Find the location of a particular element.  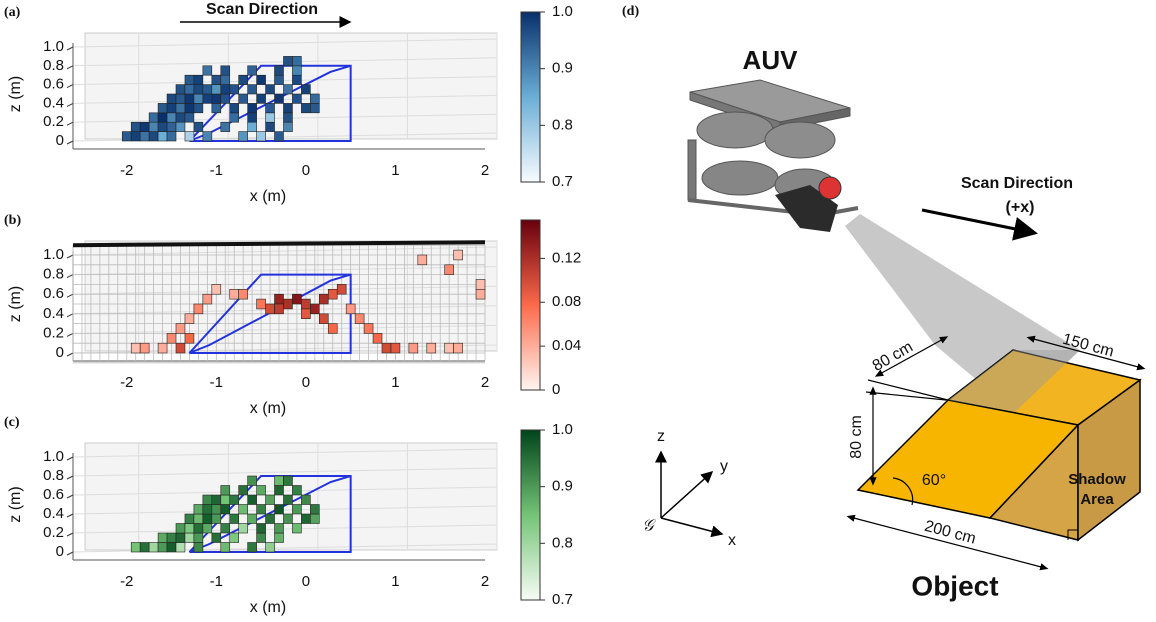

y-tick-label: 0.4 is located at coordinates (53, 313).